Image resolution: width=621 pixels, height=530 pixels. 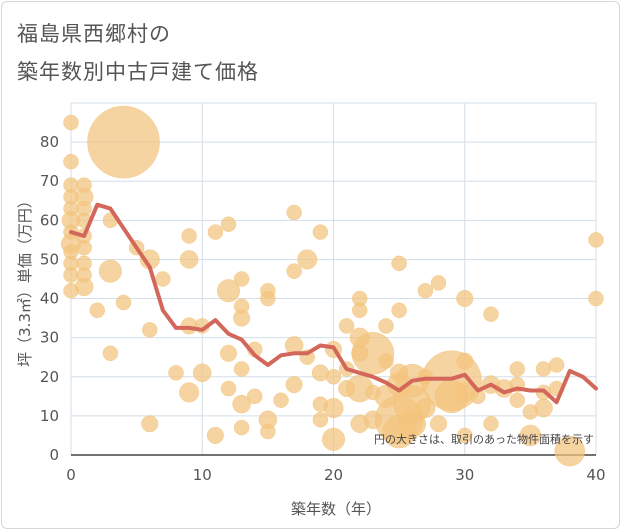 What do you see at coordinates (94, 34) in the screenshot?
I see `chart-title-line1: 福島県西郷村の` at bounding box center [94, 34].